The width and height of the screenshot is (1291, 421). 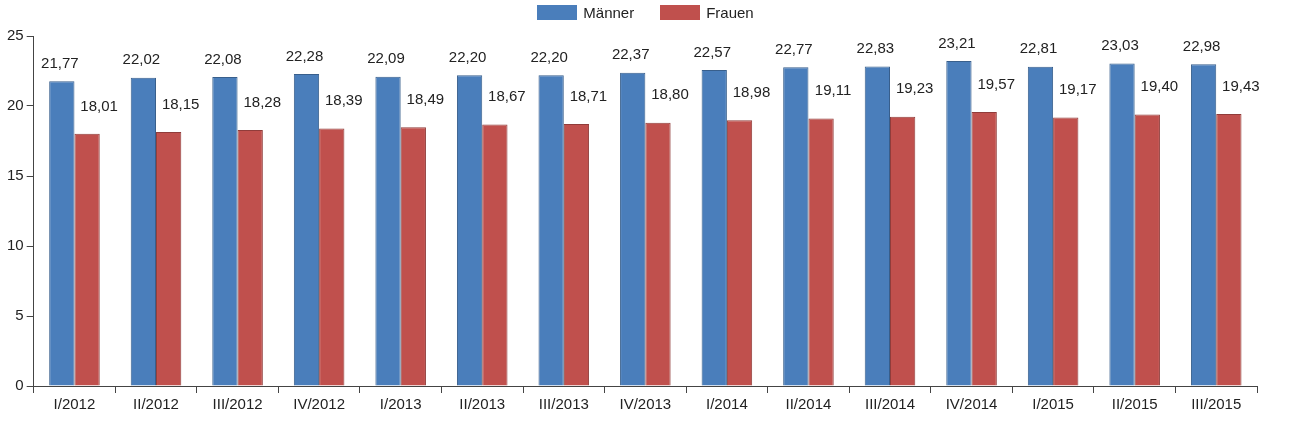 What do you see at coordinates (563, 404) in the screenshot?
I see `x-tick-label: III/2013` at bounding box center [563, 404].